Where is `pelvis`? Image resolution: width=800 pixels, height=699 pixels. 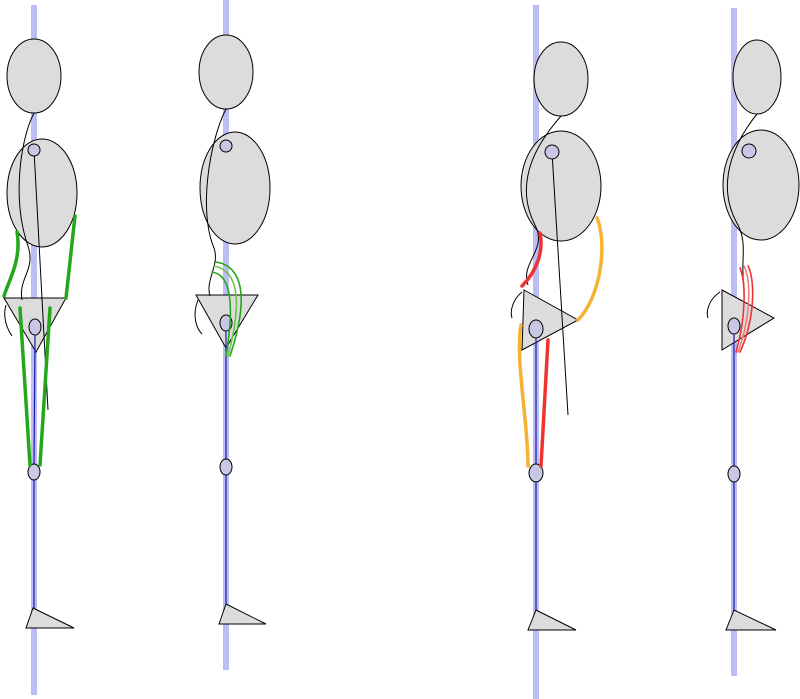 pelvis is located at coordinates (550, 320).